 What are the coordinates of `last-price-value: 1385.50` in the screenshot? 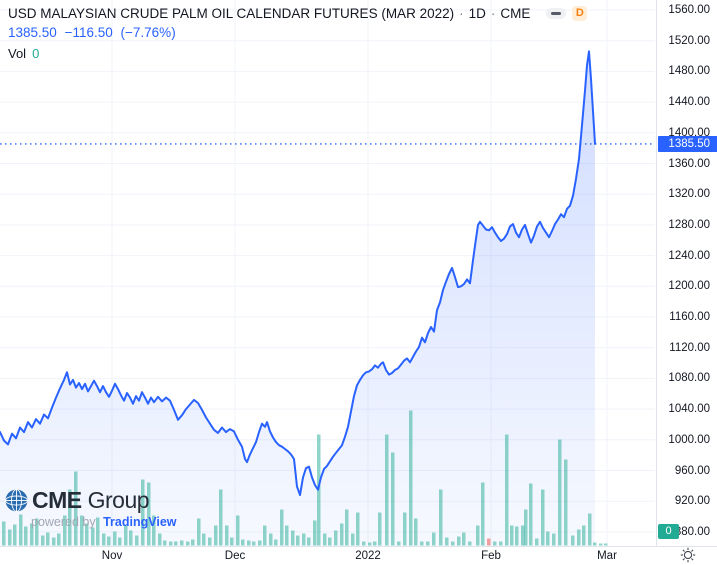 It's located at (32, 32).